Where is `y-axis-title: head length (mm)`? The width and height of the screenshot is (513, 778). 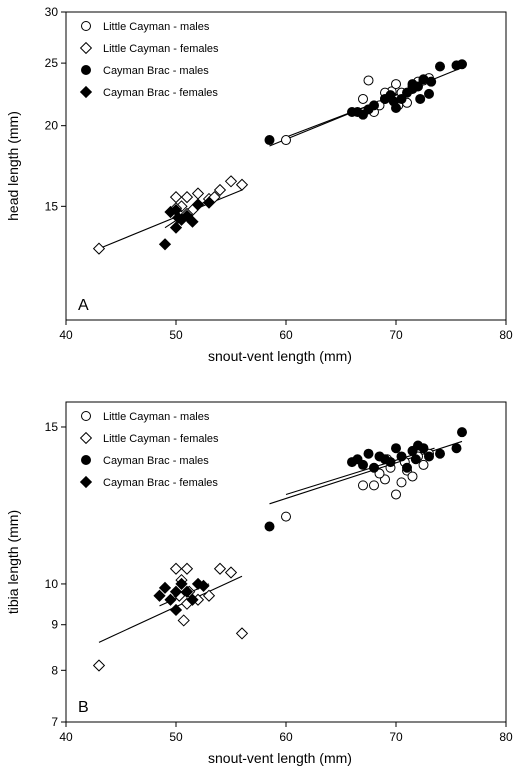
y-axis-title: head length (mm) is located at coordinates (13, 166).